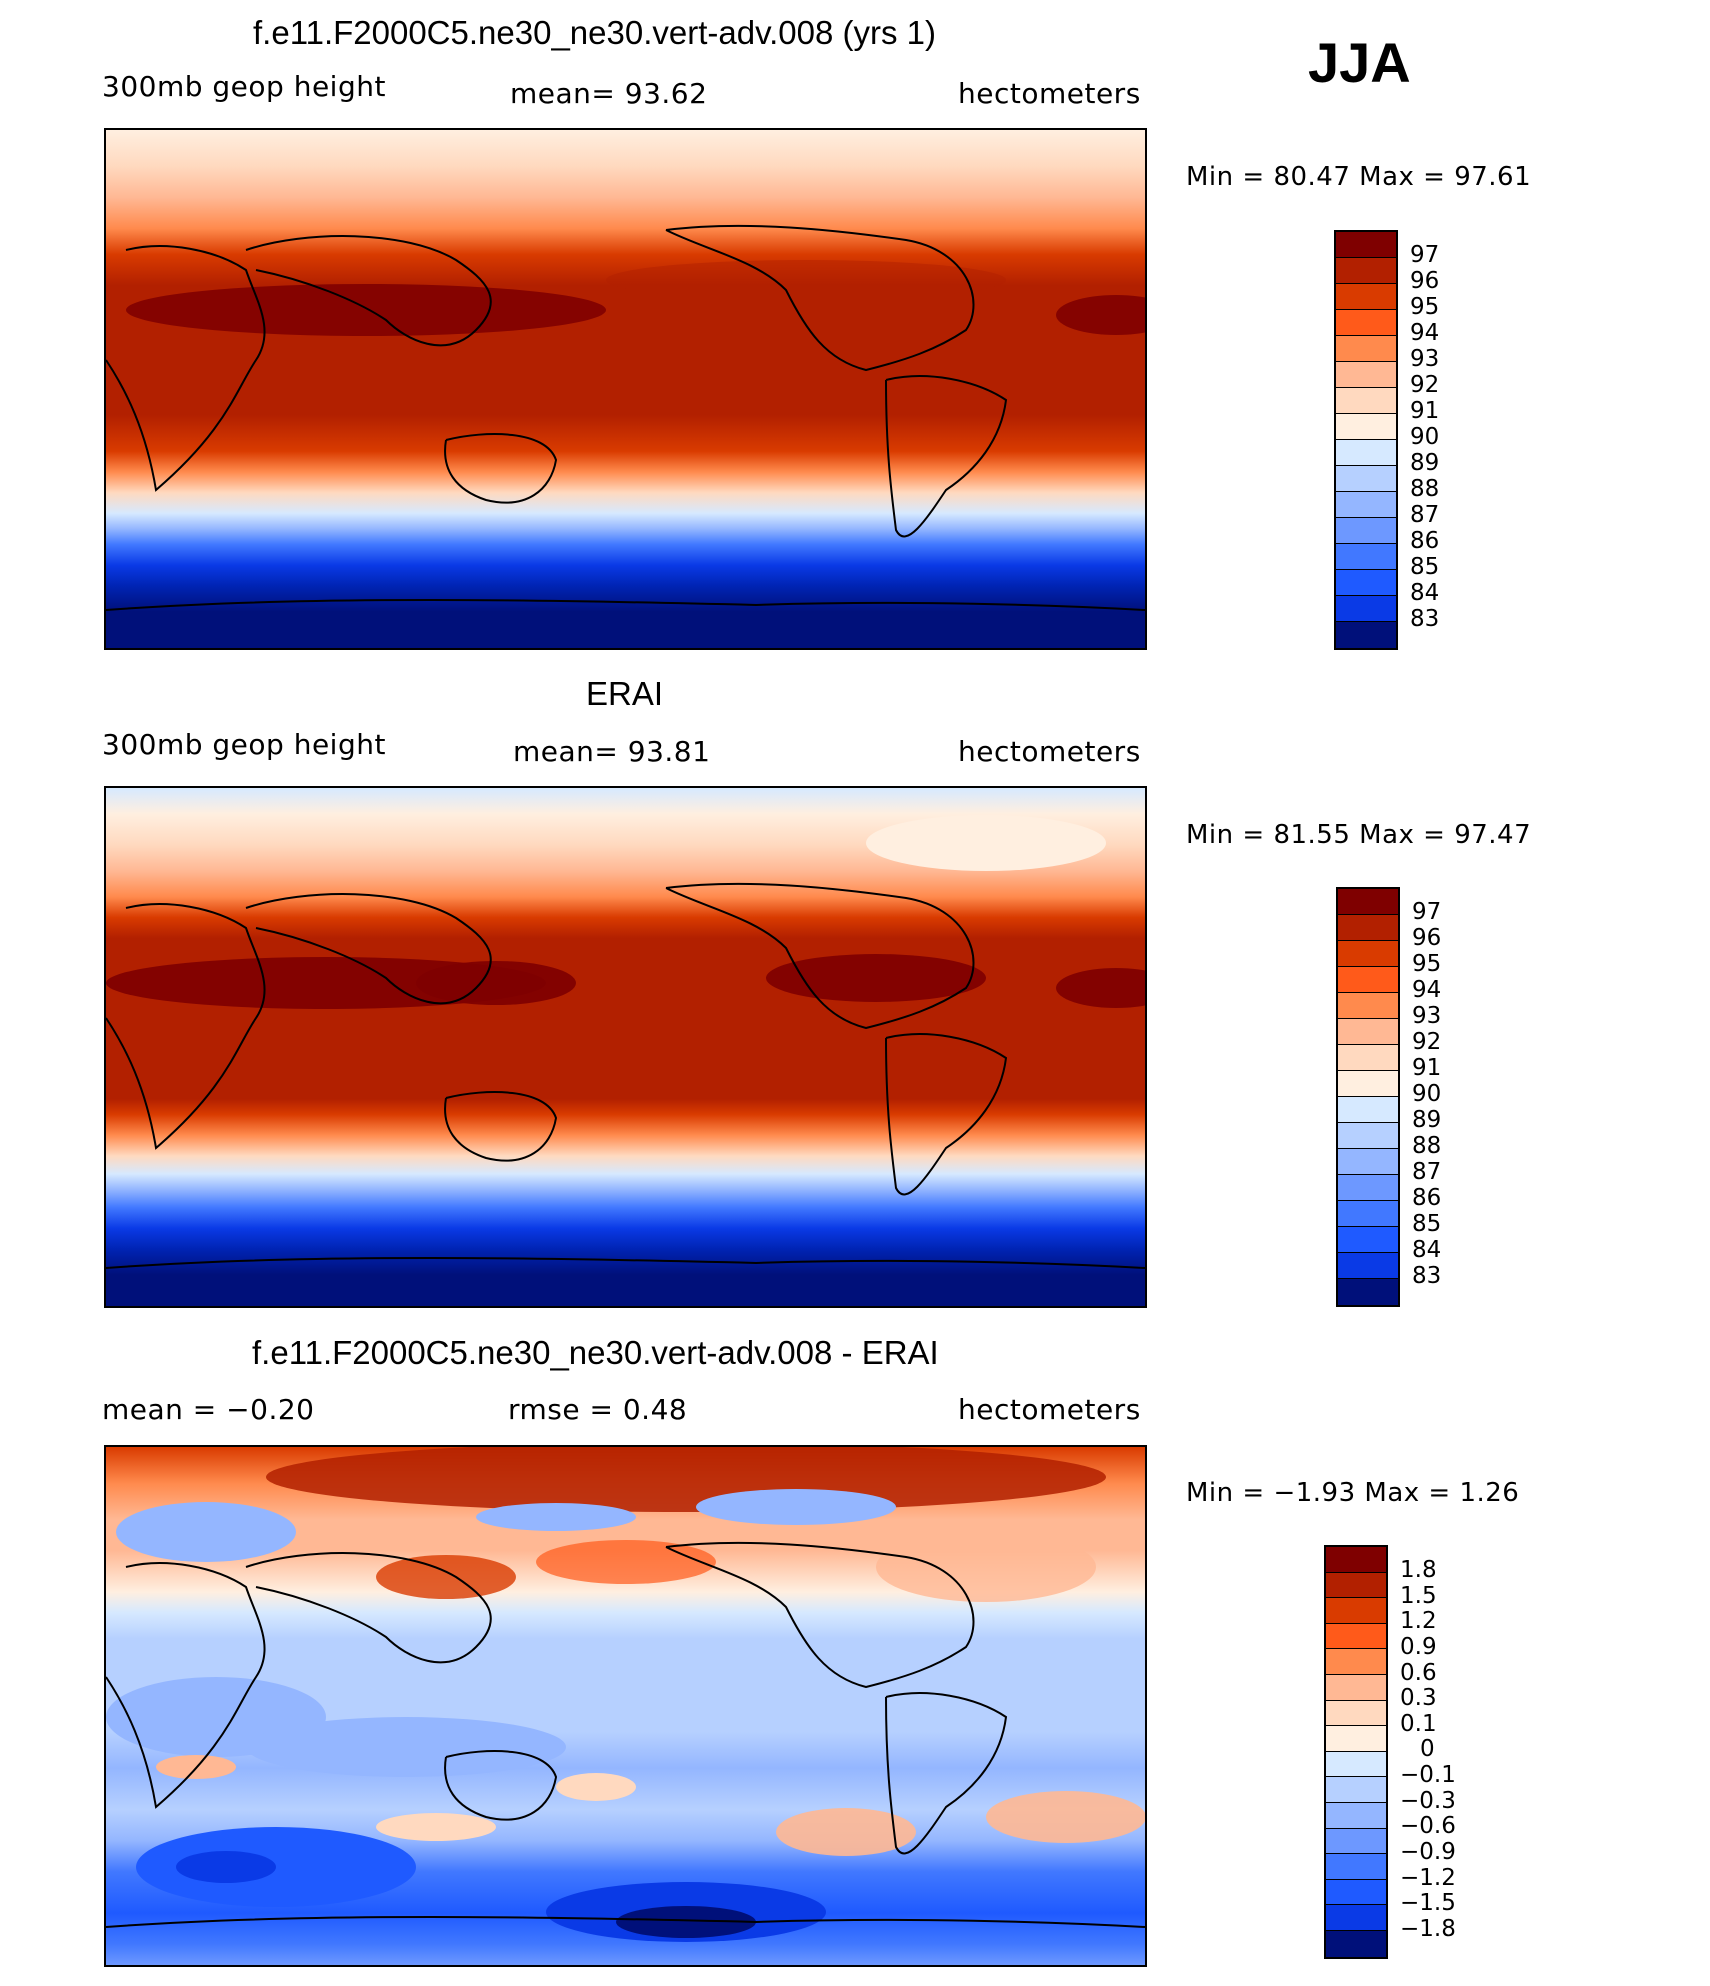 Image resolution: width=1710 pixels, height=1986 pixels. What do you see at coordinates (1428, 1903) in the screenshot?
I see `colorbar-label: −1.5` at bounding box center [1428, 1903].